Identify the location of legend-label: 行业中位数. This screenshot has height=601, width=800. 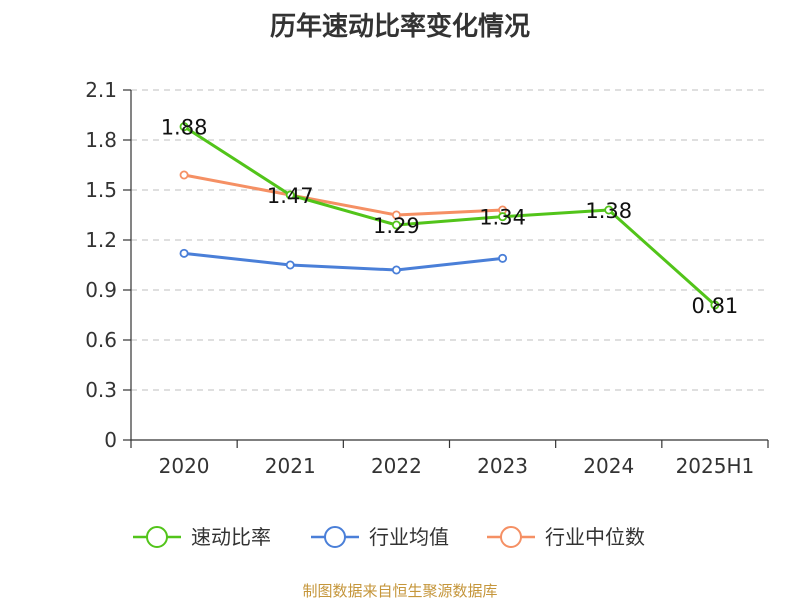
(595, 537).